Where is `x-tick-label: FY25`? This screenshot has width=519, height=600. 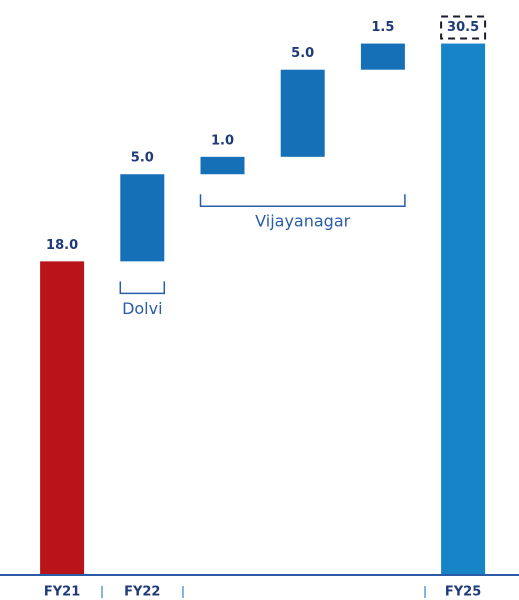
x-tick-label: FY25 is located at coordinates (463, 592).